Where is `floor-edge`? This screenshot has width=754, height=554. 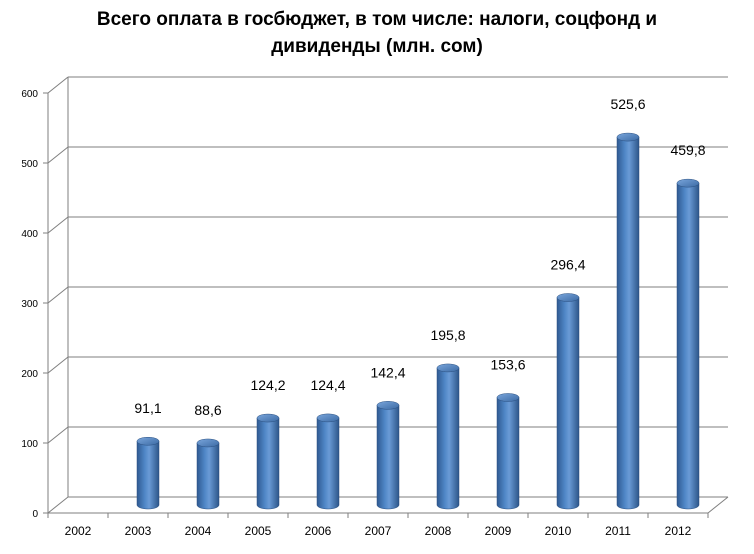 floor-edge is located at coordinates (718, 505).